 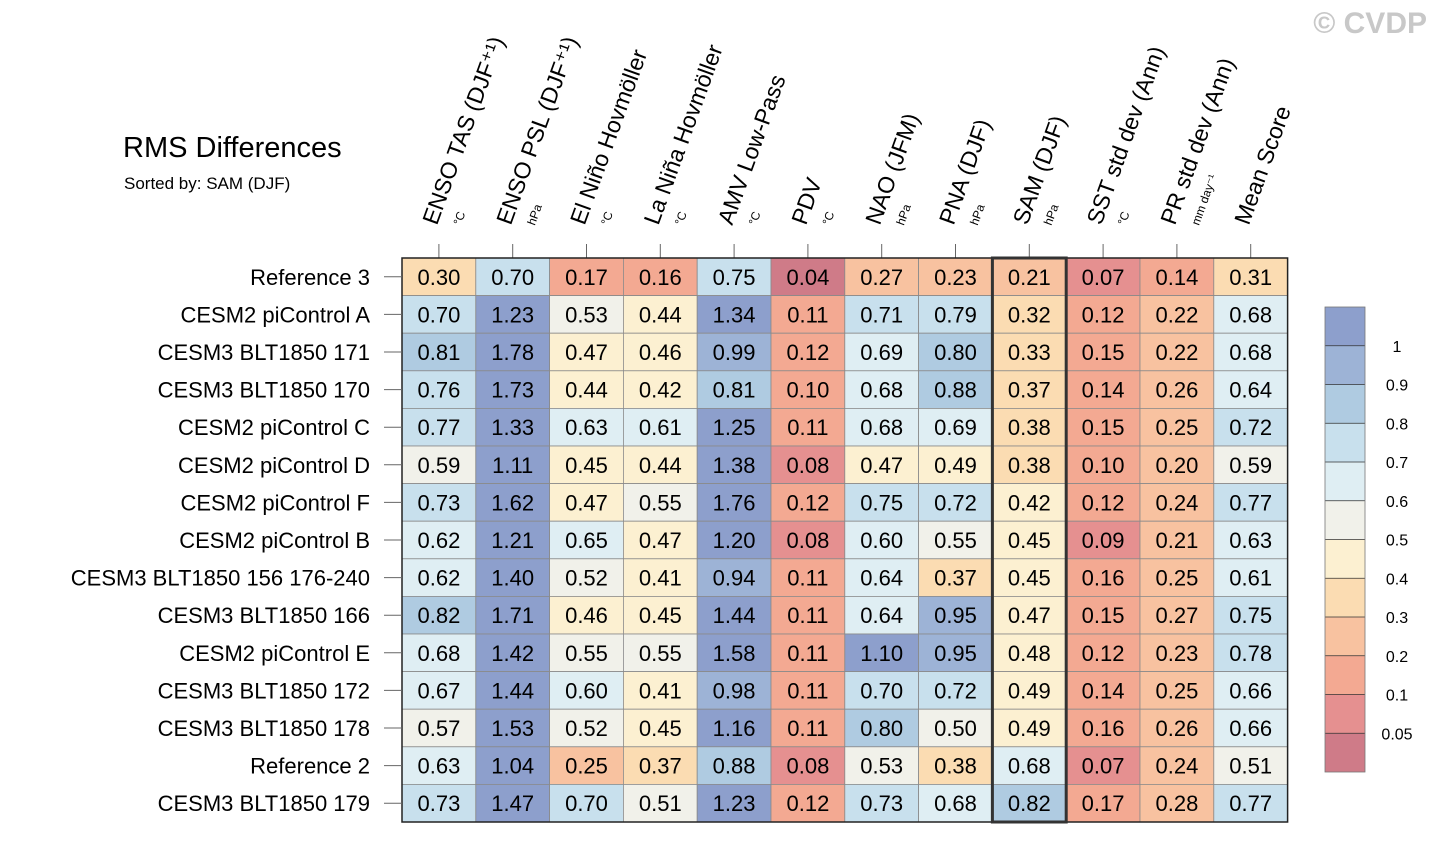 I want to click on cell-value: 0.79, so click(x=955, y=314).